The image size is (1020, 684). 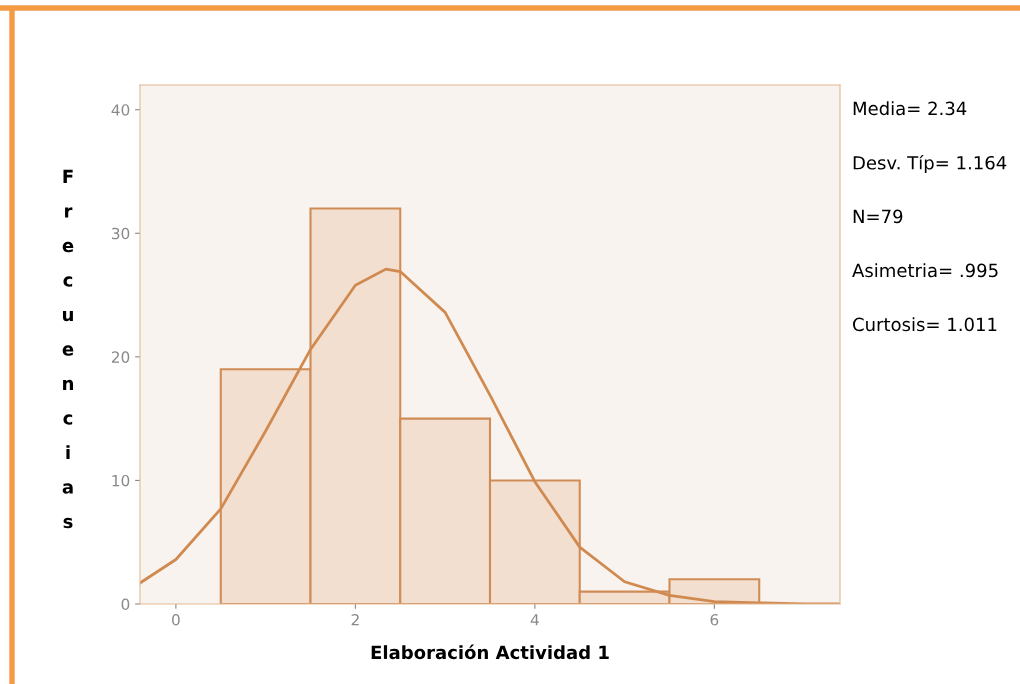 What do you see at coordinates (910, 108) in the screenshot?
I see `text: Media= 2.34` at bounding box center [910, 108].